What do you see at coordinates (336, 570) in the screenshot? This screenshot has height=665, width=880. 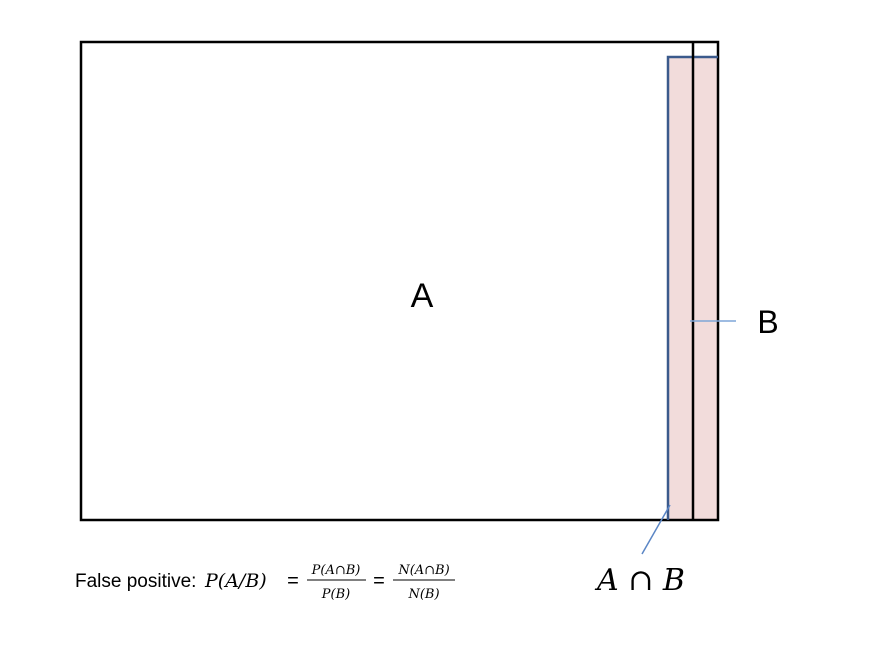 I see `fraction-1-numerator: P(A∩B)` at bounding box center [336, 570].